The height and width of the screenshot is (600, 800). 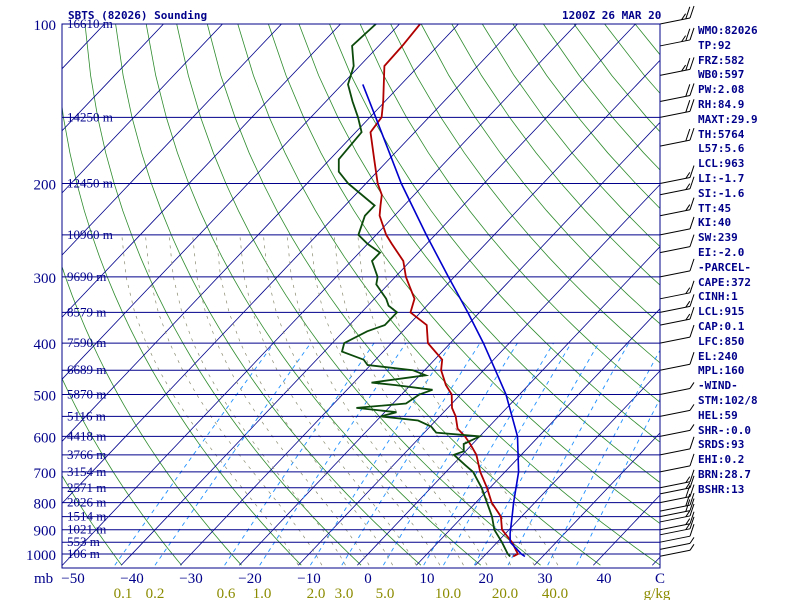 What do you see at coordinates (385, 593) in the screenshot?
I see `mixing-ratio-label: 5.0` at bounding box center [385, 593].